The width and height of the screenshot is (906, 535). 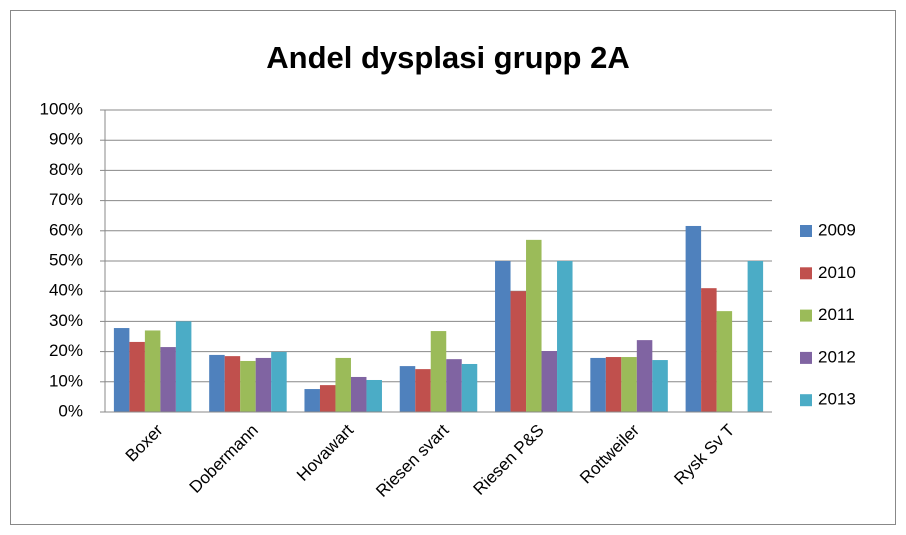 What do you see at coordinates (66, 320) in the screenshot?
I see `y-tick-label: 30%` at bounding box center [66, 320].